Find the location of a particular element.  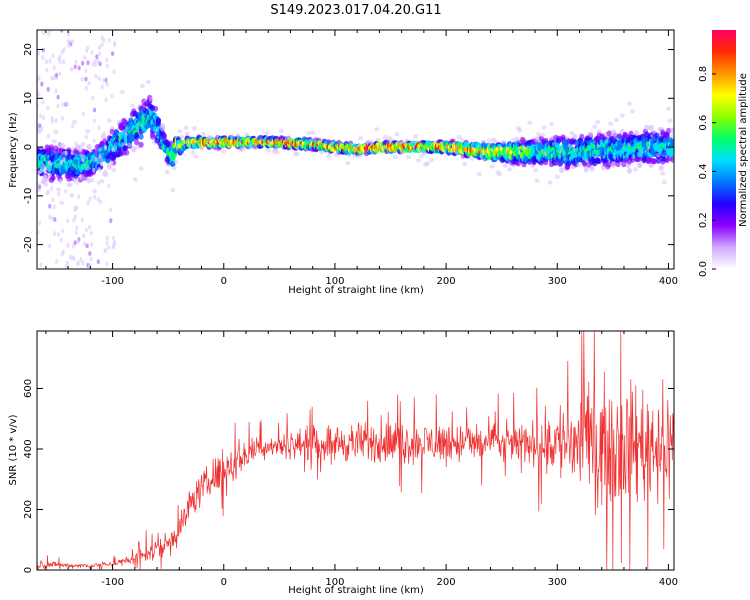

spectrogram-y-tick-label: 0 is located at coordinates (28, 147).